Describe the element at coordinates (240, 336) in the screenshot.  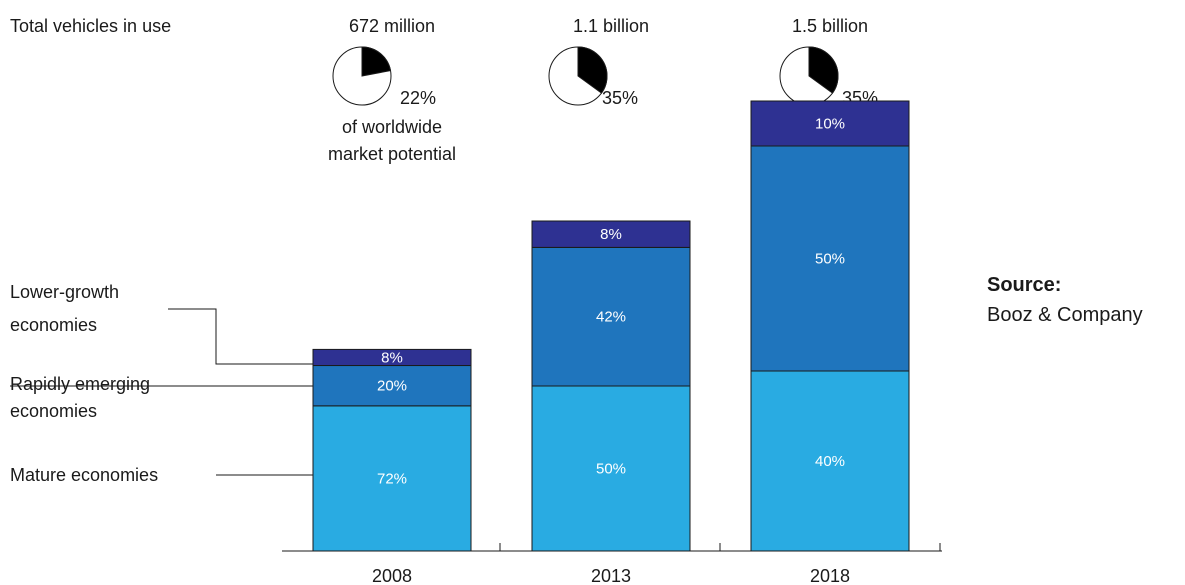
I see `leader-line-lower-growth` at that location.